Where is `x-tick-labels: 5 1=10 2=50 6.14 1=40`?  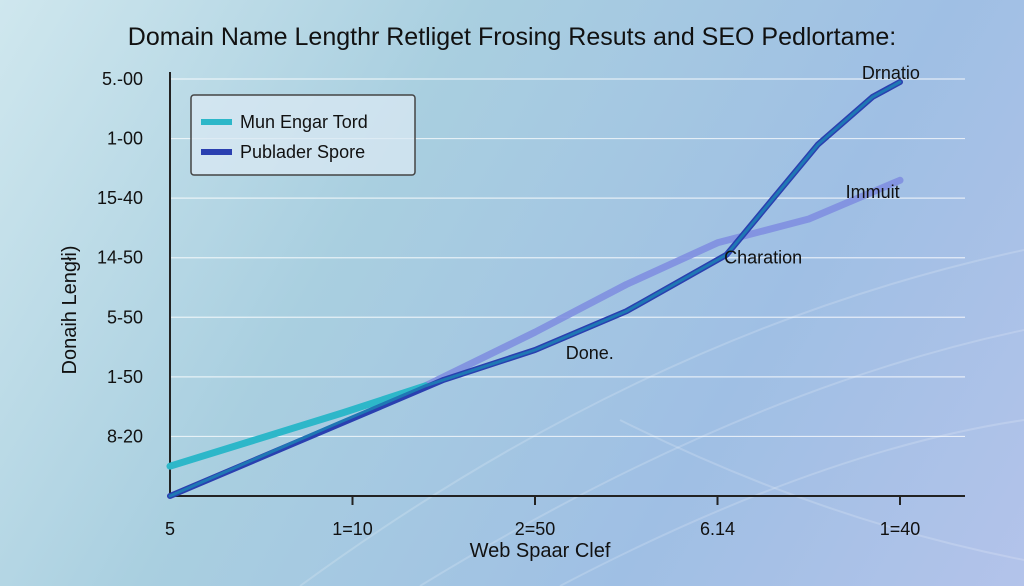 x-tick-labels: 5 1=10 2=50 6.14 1=40 is located at coordinates (542, 517).